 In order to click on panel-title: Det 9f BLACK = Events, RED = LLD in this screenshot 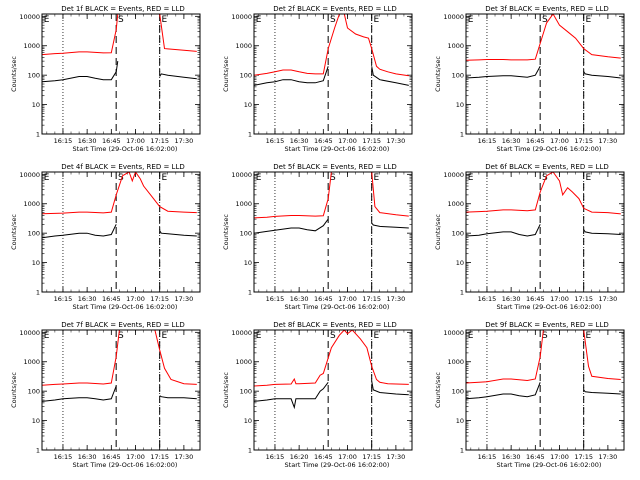, I will do `click(546, 325)`.